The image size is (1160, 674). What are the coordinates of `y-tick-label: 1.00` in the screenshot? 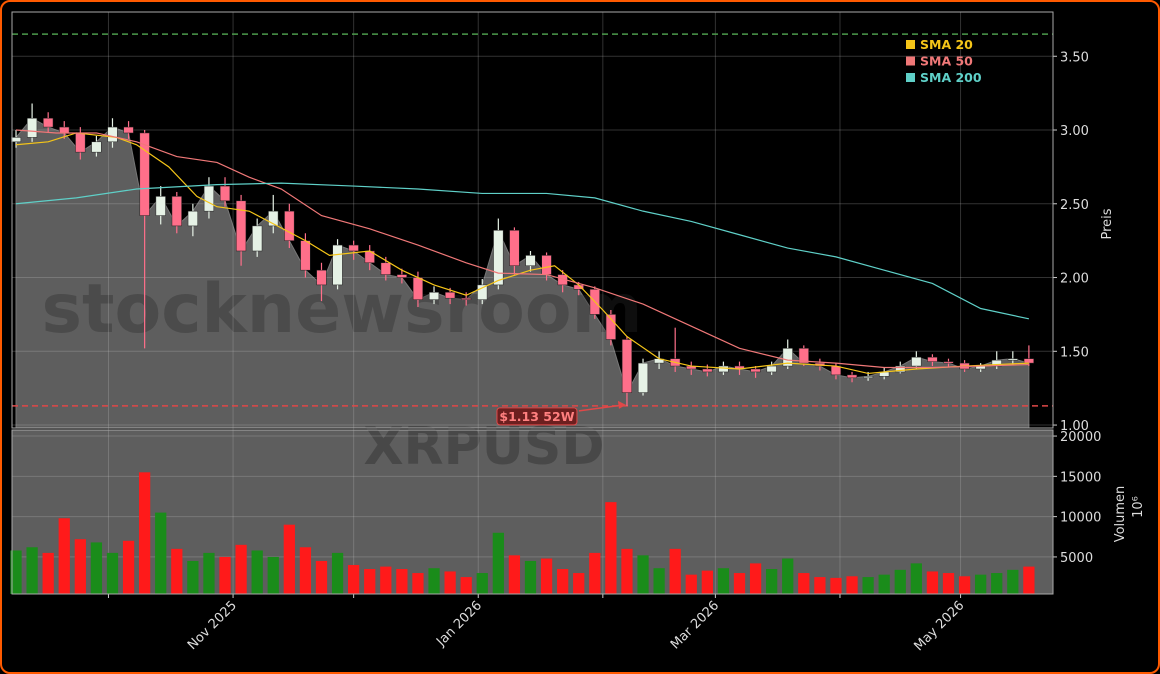 It's located at (1074, 426).